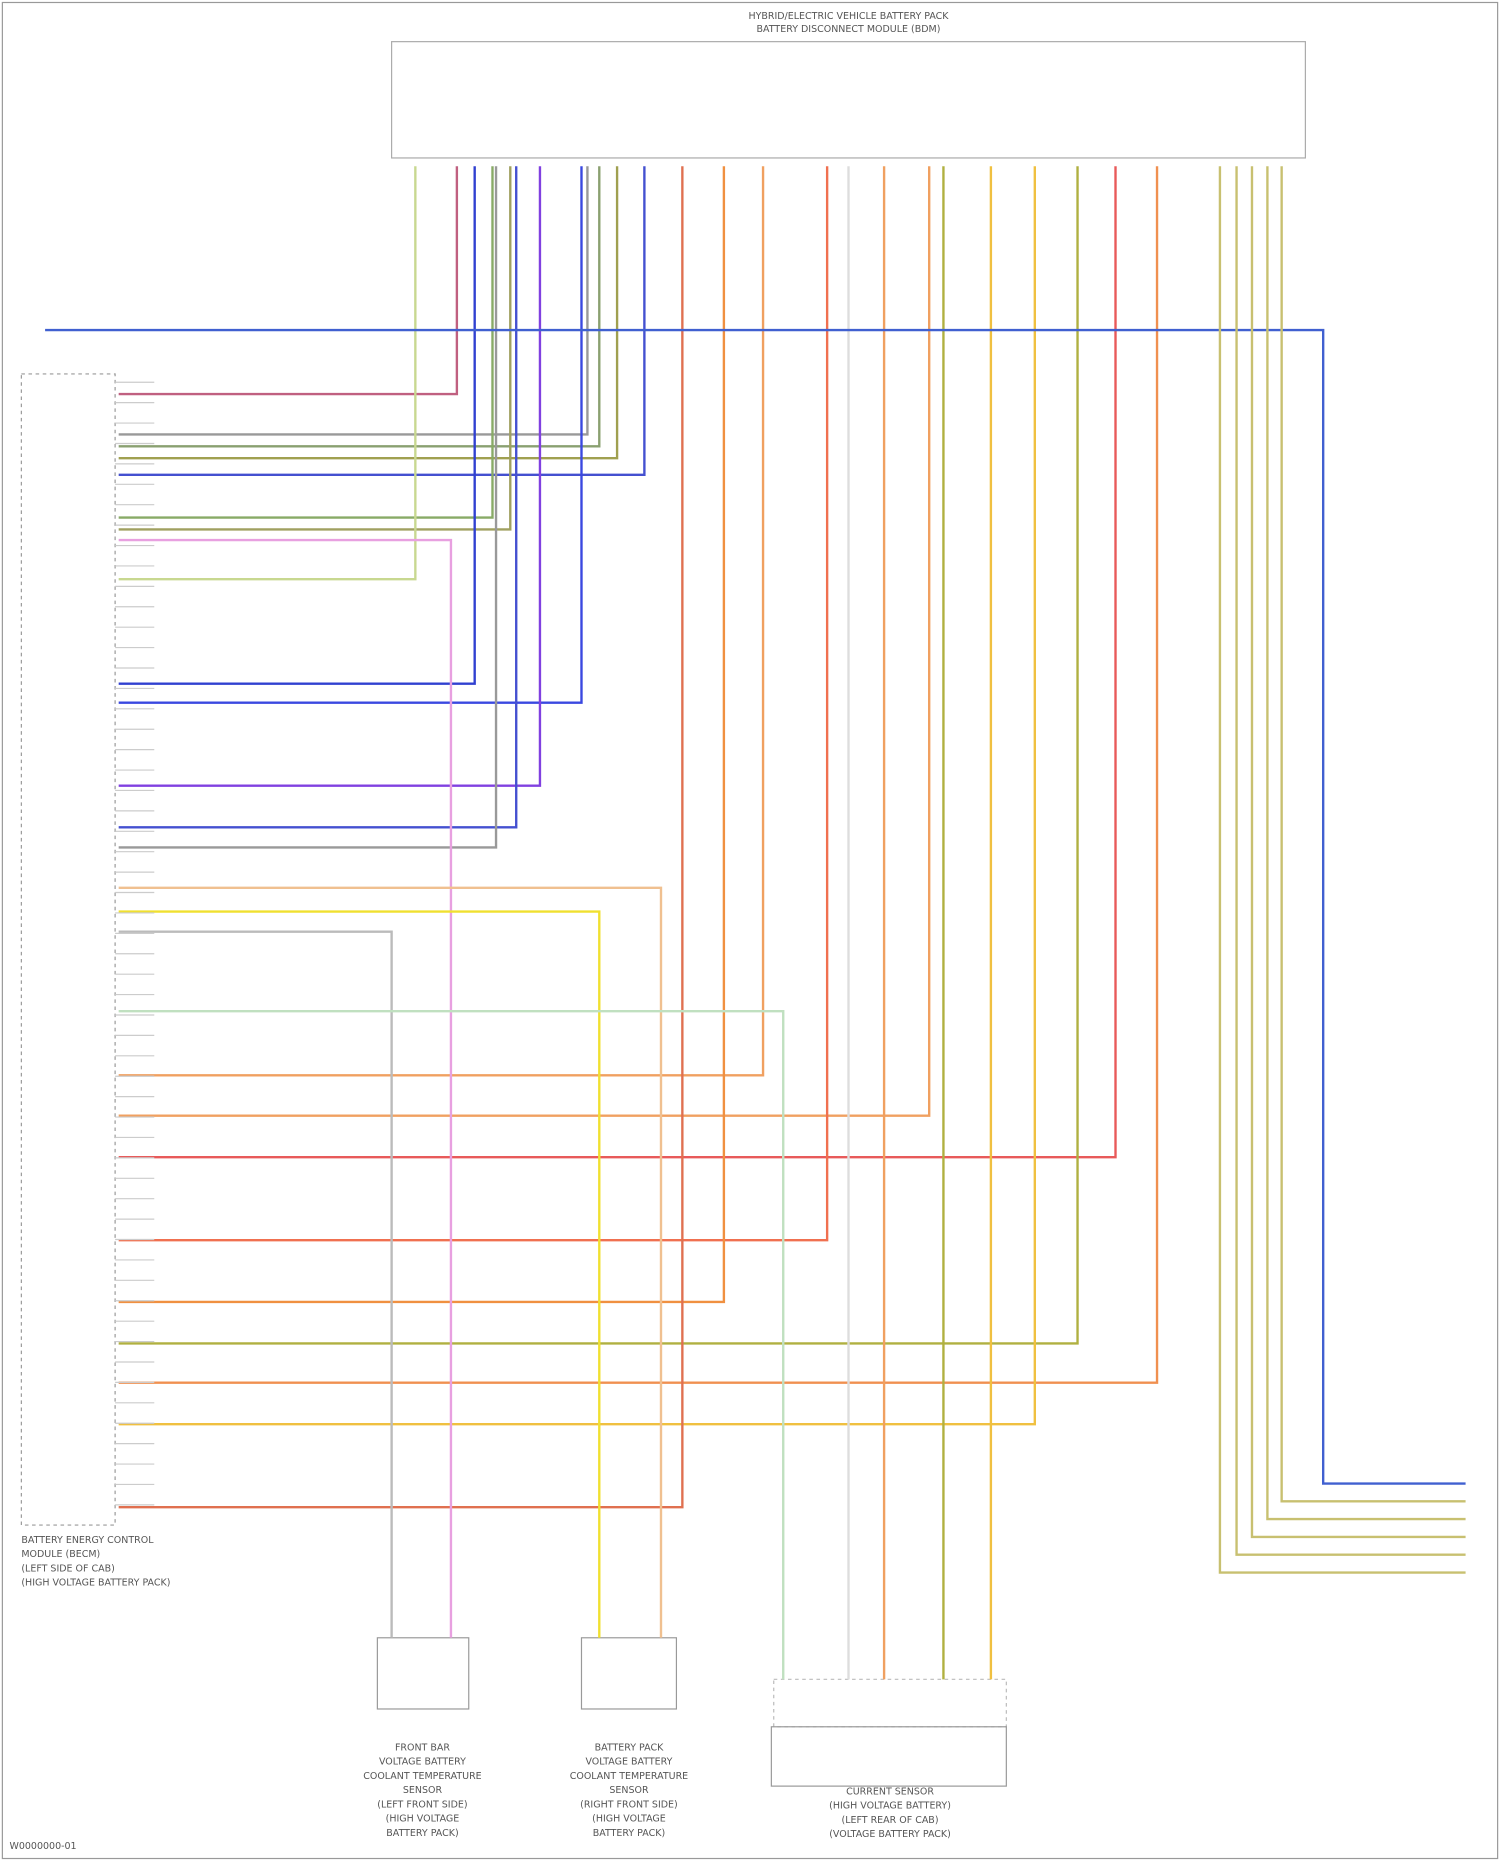 The height and width of the screenshot is (1865, 1500). Describe the element at coordinates (42, 1846) in the screenshot. I see `footer-code: W0000000-01` at that location.